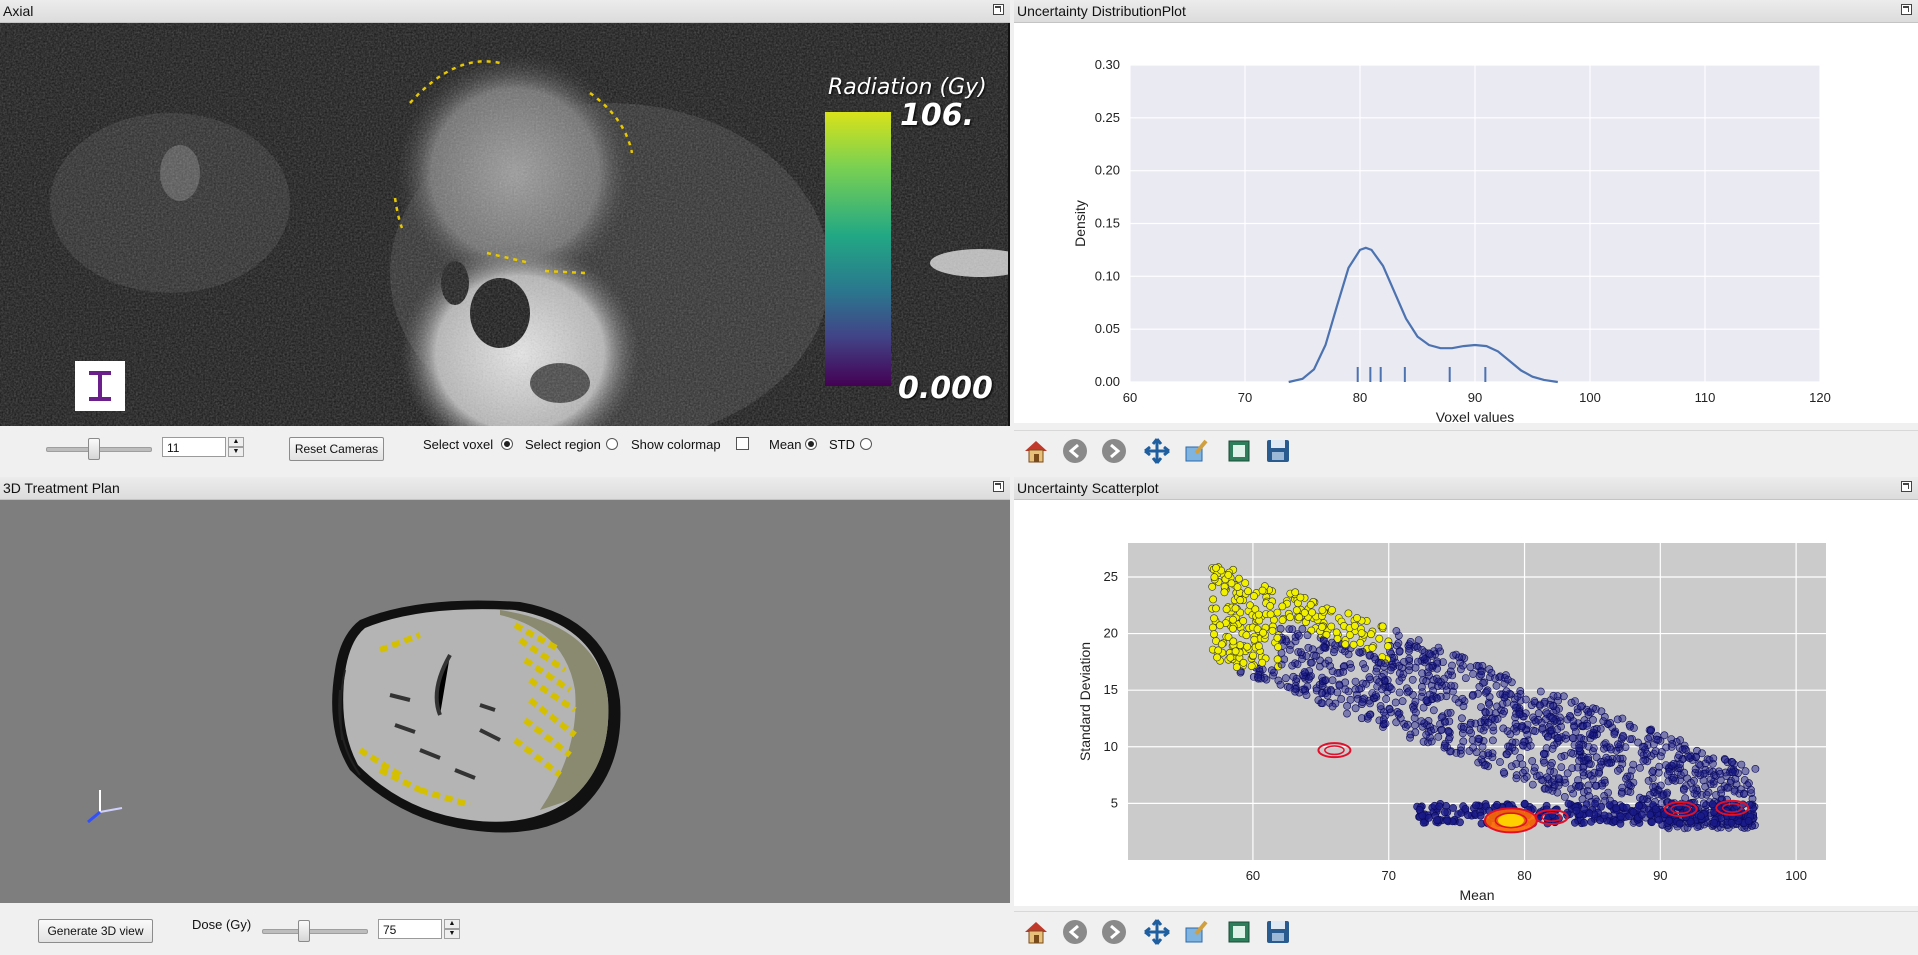  Describe the element at coordinates (742, 443) in the screenshot. I see `show-colormap-checkbox` at that location.